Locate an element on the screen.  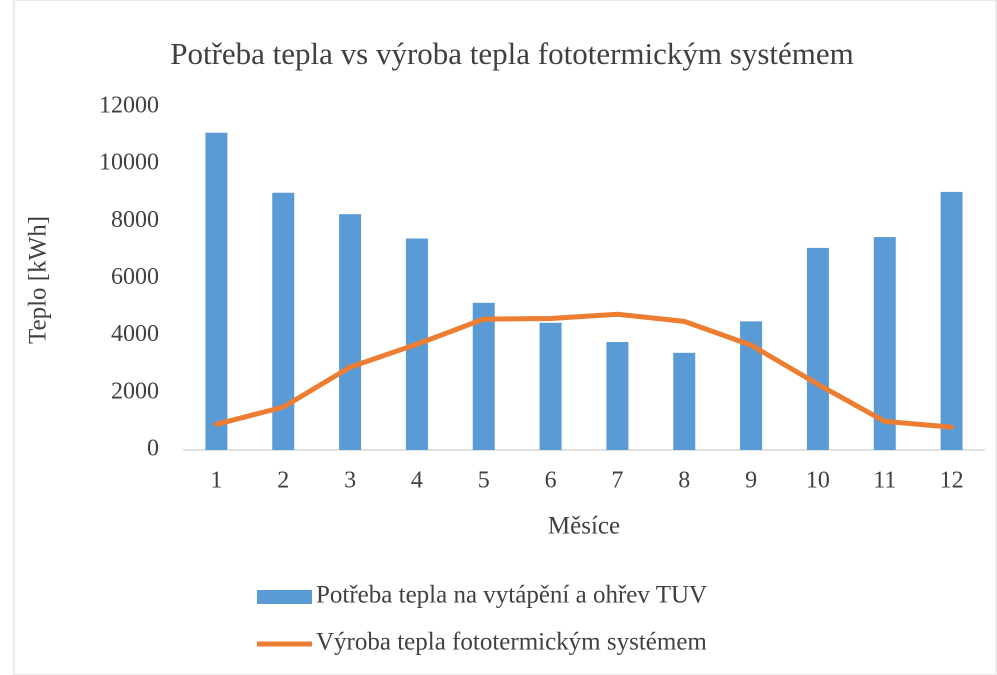
legend-label: Výroba tepla fototermickým systémem is located at coordinates (511, 642).